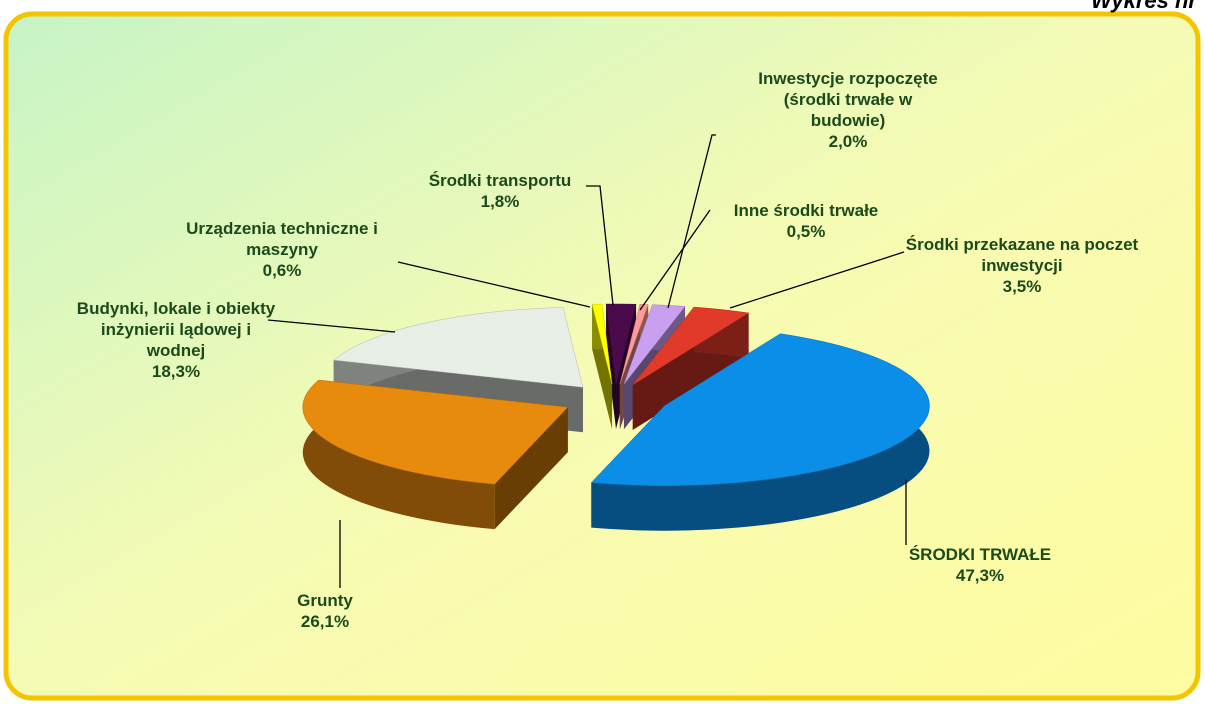 This screenshot has height=704, width=1205. I want to click on value-label: 26,1%, so click(325, 621).